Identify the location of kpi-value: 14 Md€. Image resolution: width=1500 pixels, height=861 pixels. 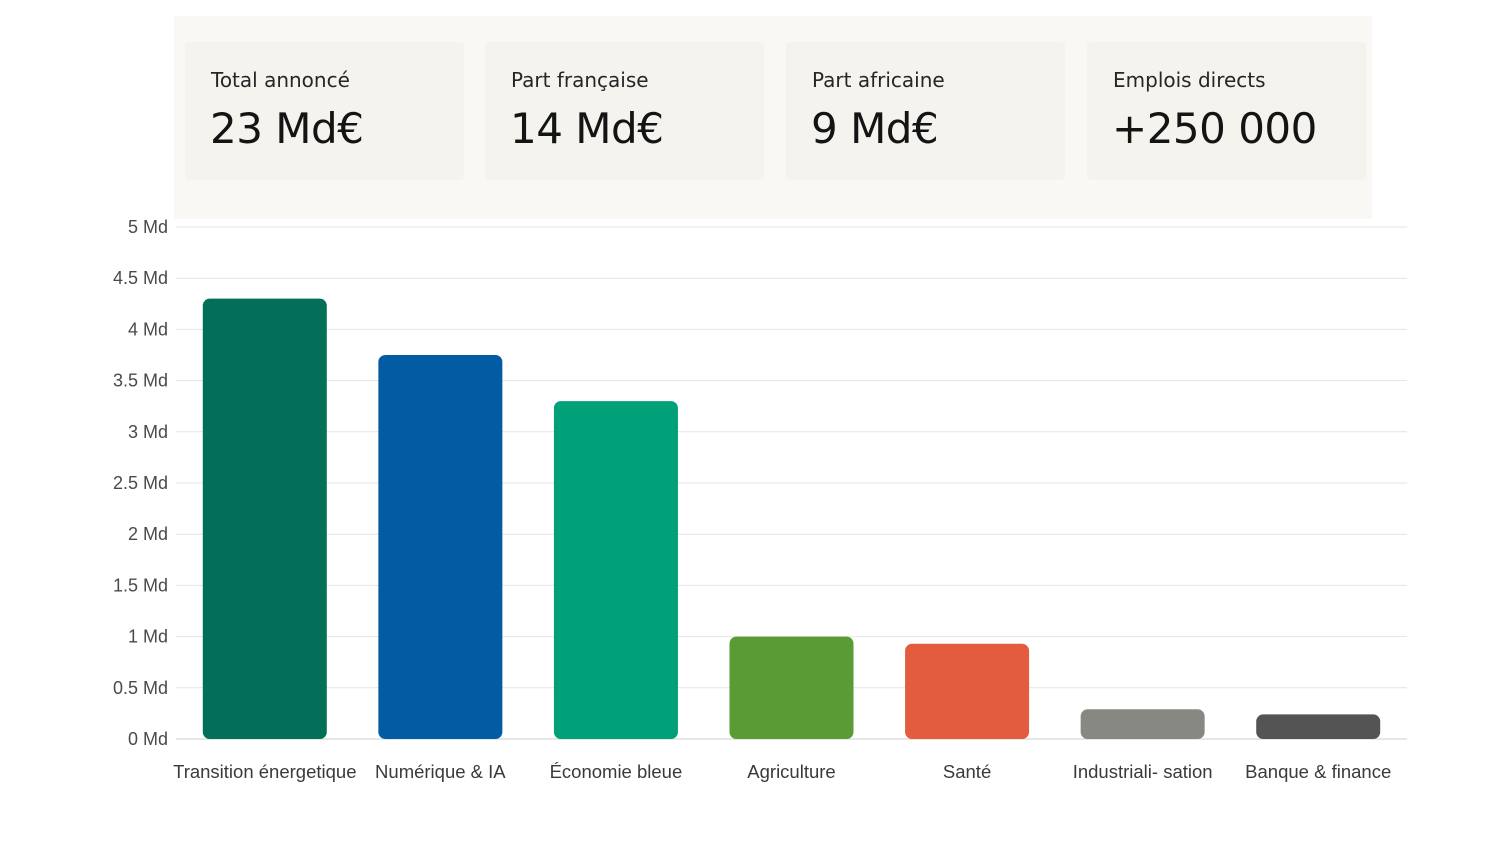
(587, 128).